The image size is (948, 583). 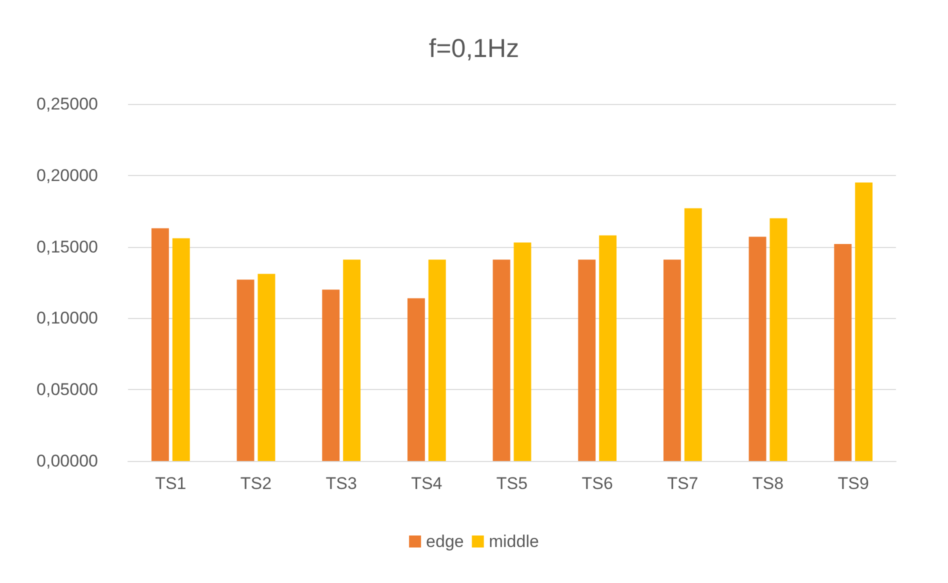 What do you see at coordinates (256, 483) in the screenshot?
I see `x-tick-label: TS2` at bounding box center [256, 483].